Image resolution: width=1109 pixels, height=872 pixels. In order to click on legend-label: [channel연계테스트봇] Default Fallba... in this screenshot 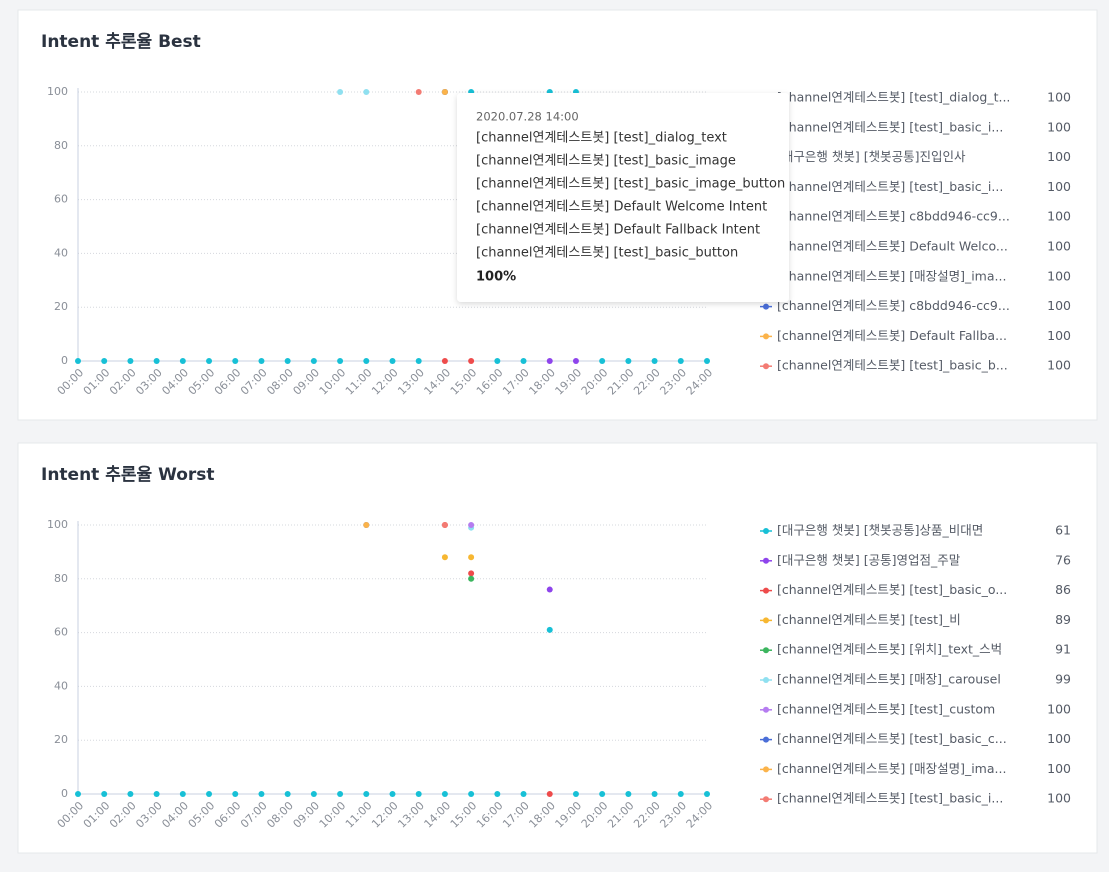, I will do `click(892, 335)`.